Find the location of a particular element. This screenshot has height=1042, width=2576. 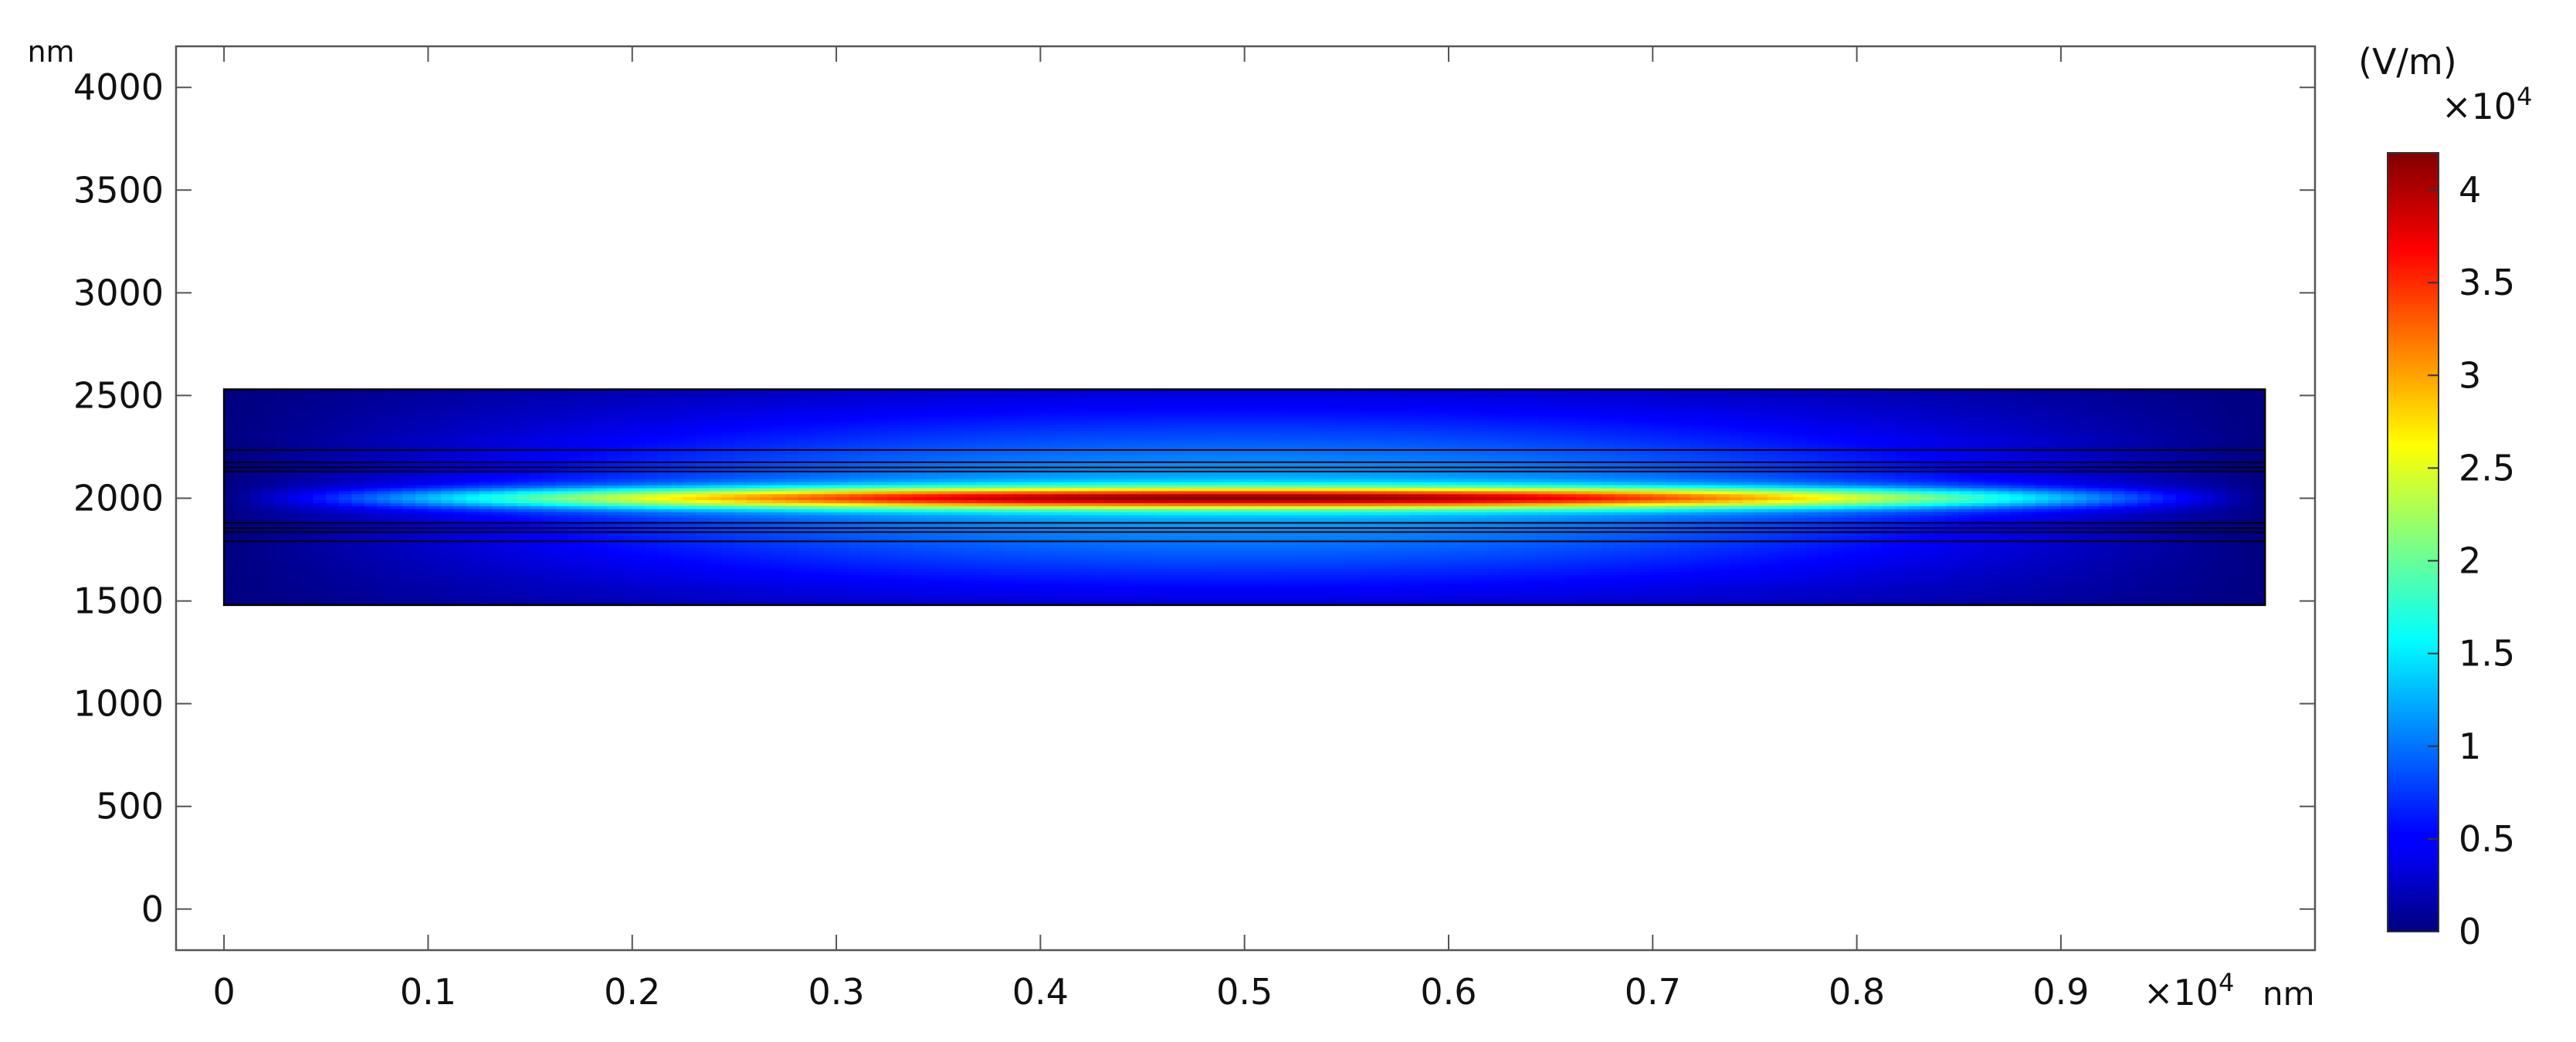

colorbar-gradient is located at coordinates (2413, 542).